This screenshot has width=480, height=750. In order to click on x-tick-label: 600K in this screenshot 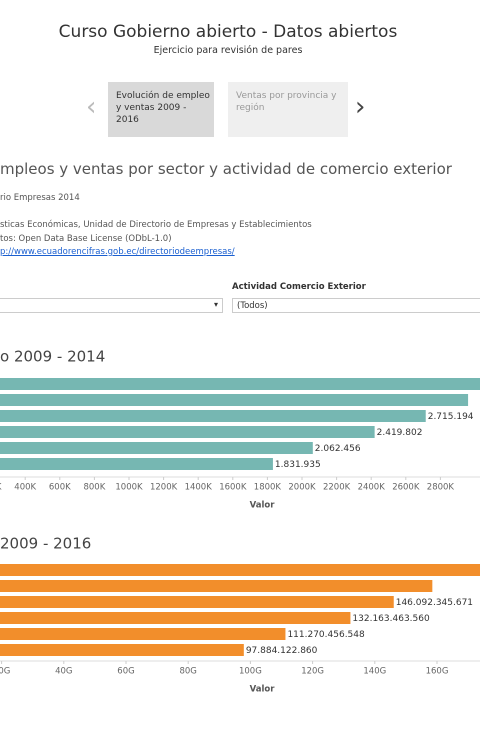, I will do `click(60, 488)`.